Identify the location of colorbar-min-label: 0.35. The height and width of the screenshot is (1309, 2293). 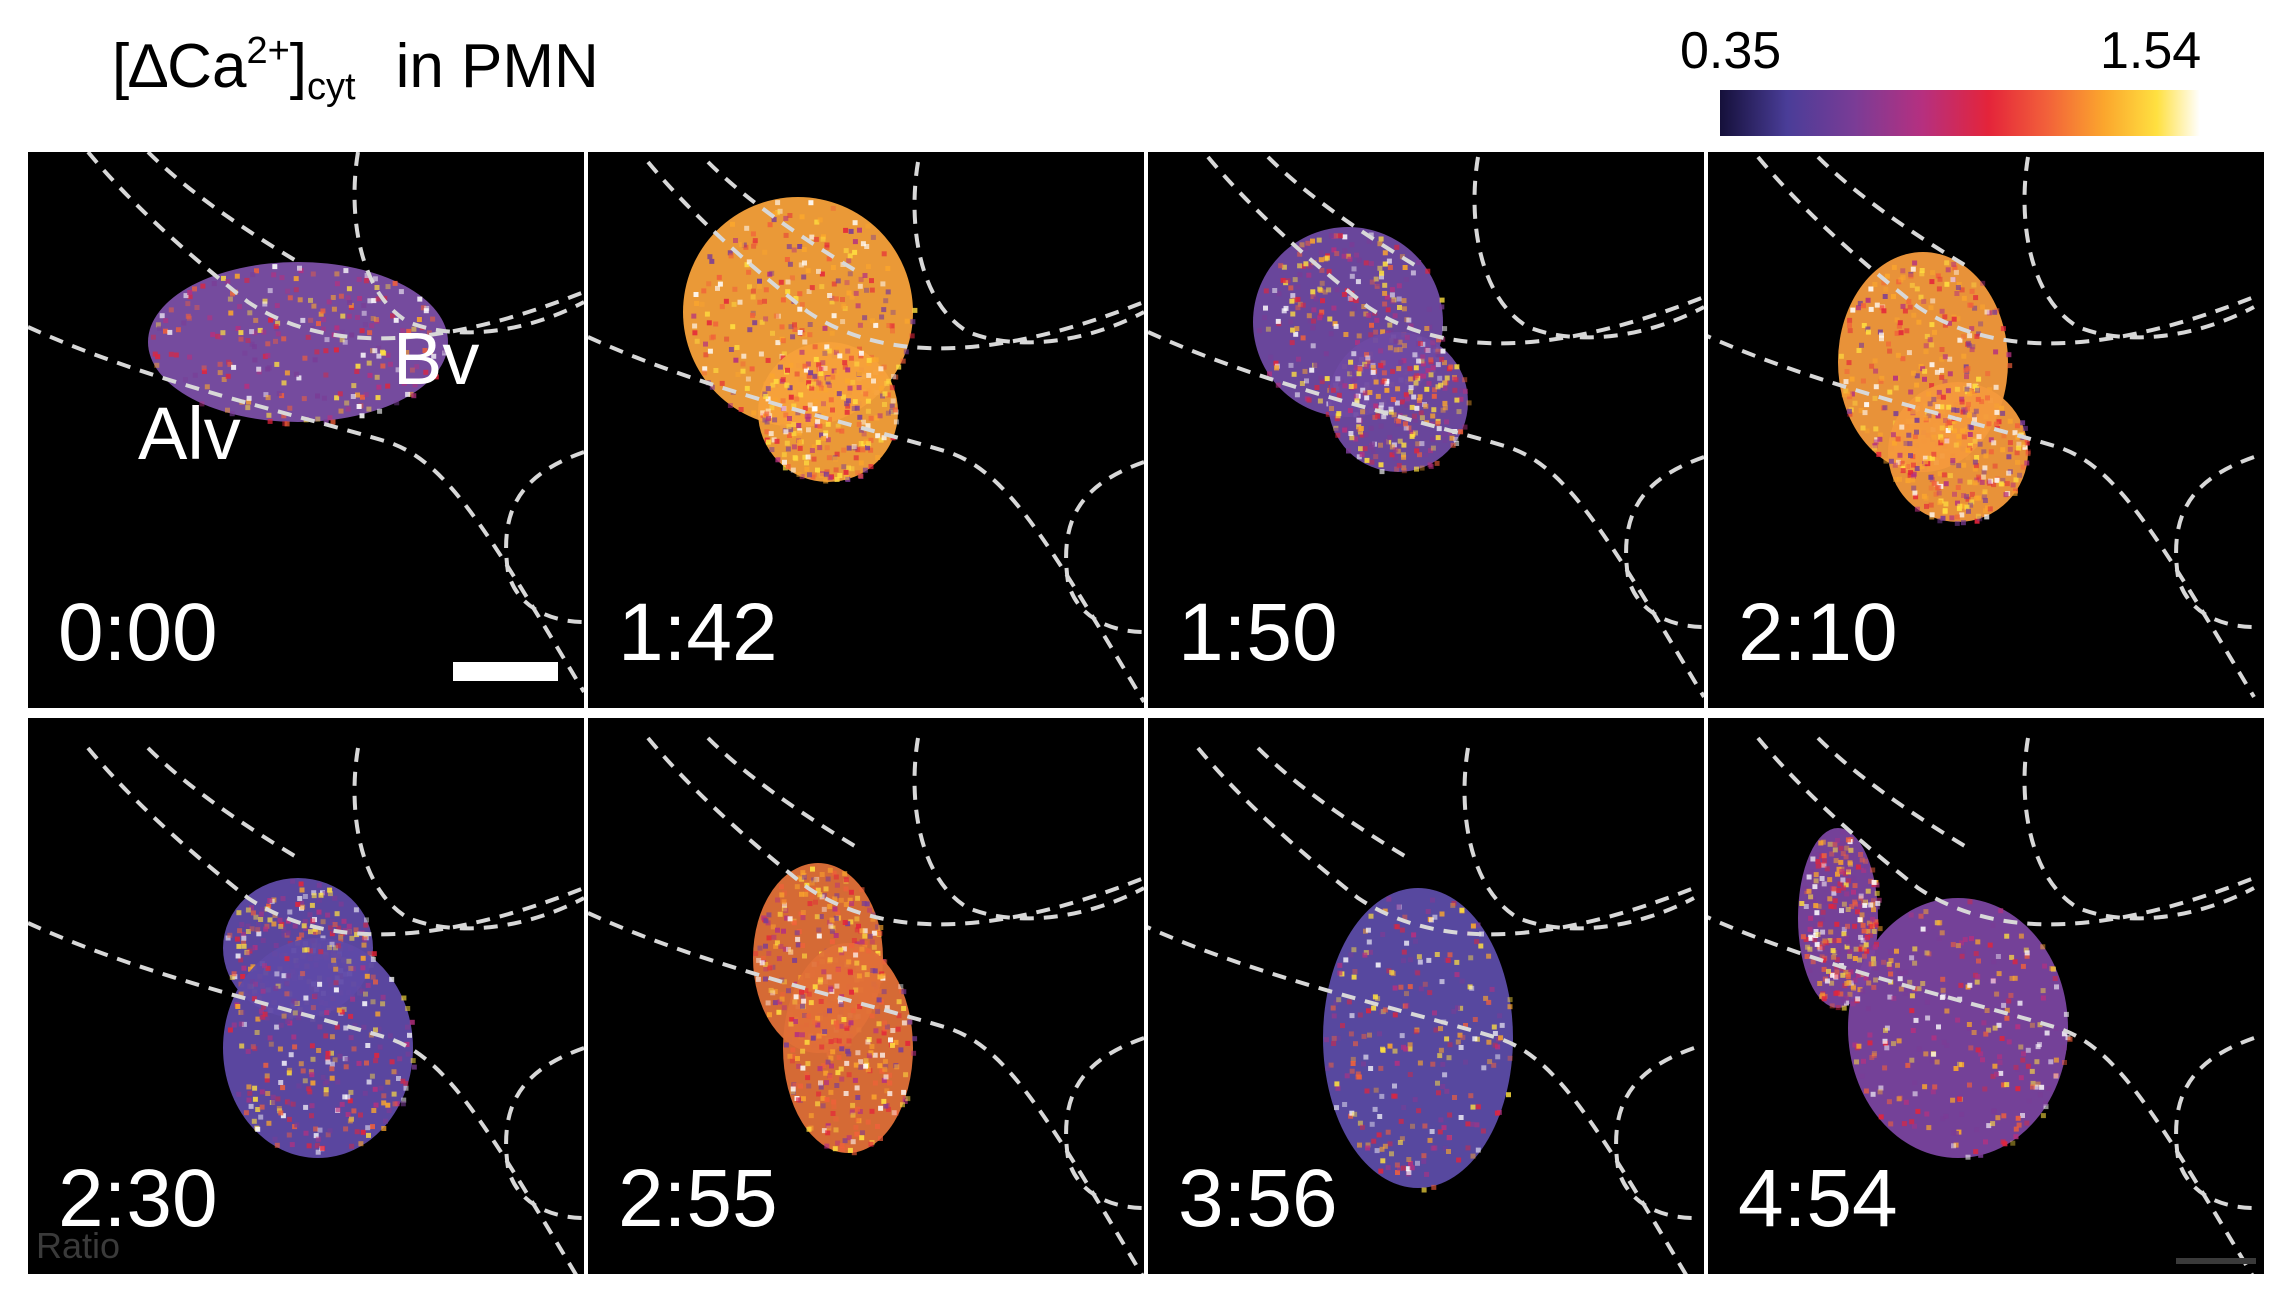
(1731, 51).